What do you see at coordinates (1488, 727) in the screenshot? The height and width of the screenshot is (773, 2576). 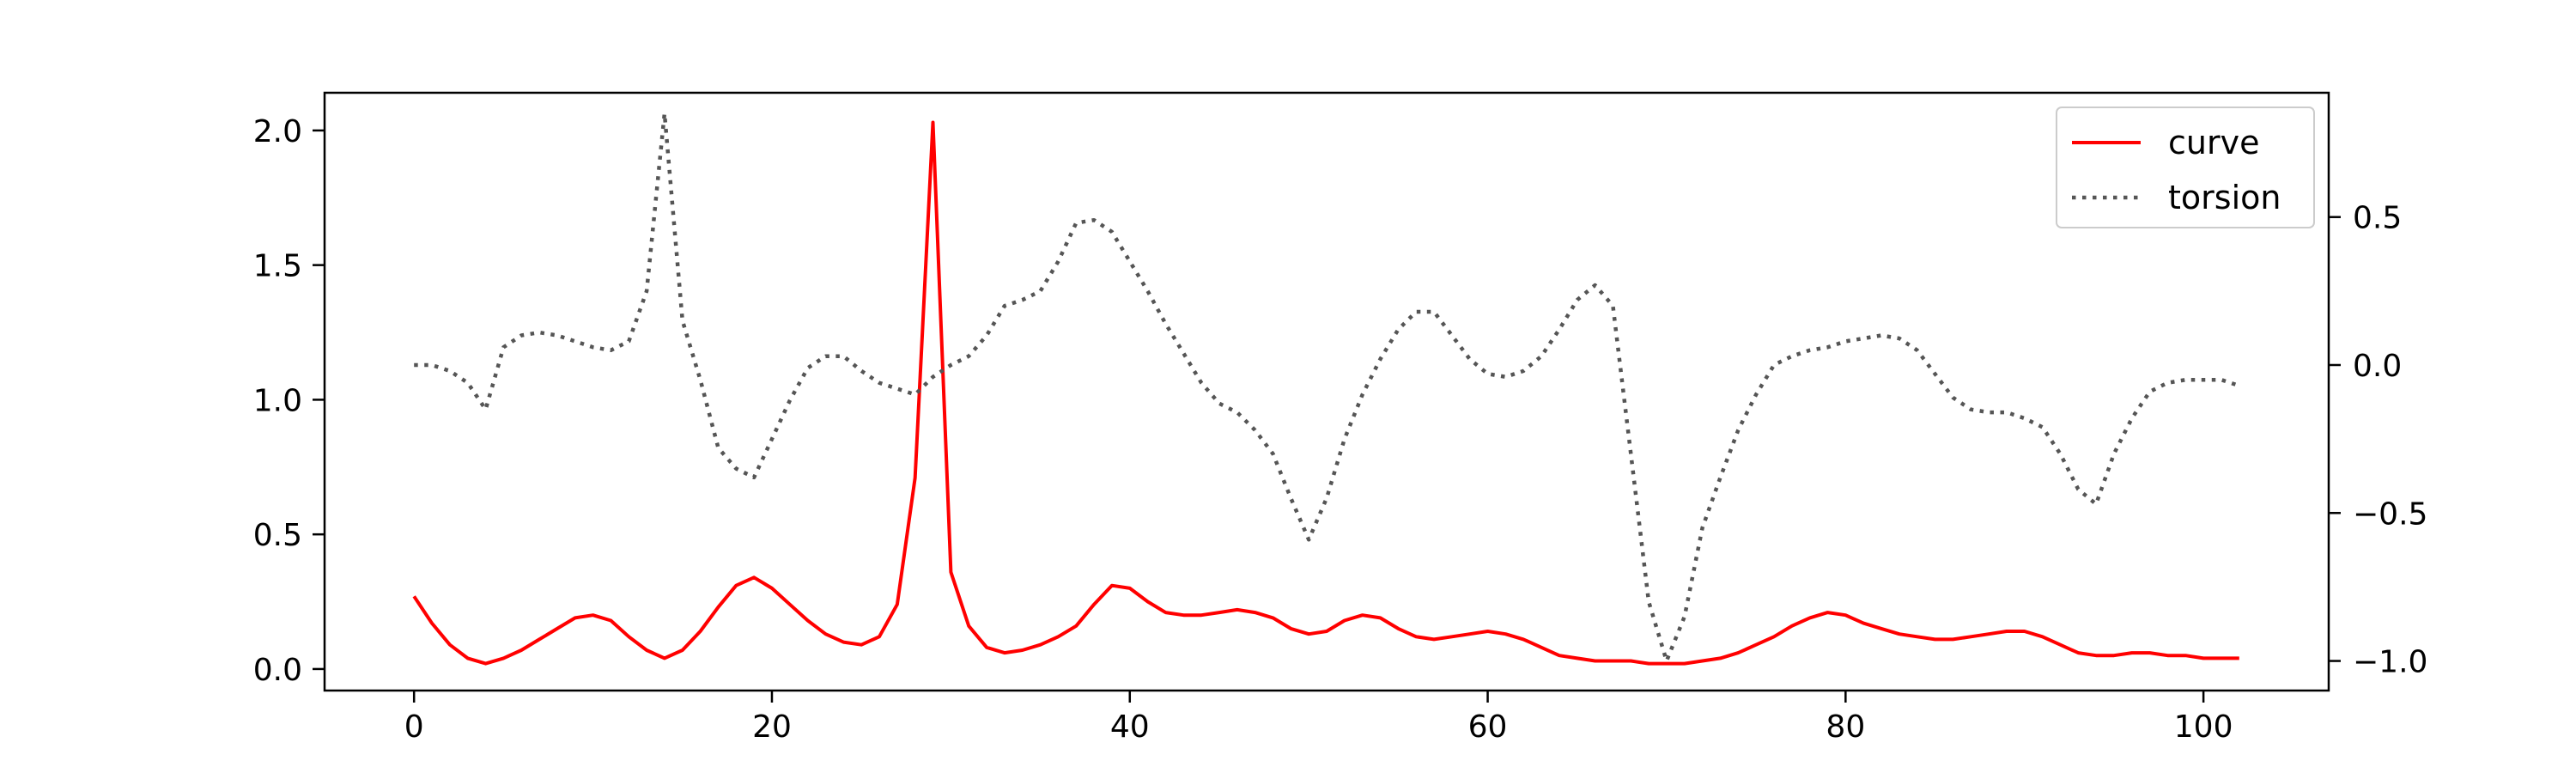 I see `x-tick-label: 60` at bounding box center [1488, 727].